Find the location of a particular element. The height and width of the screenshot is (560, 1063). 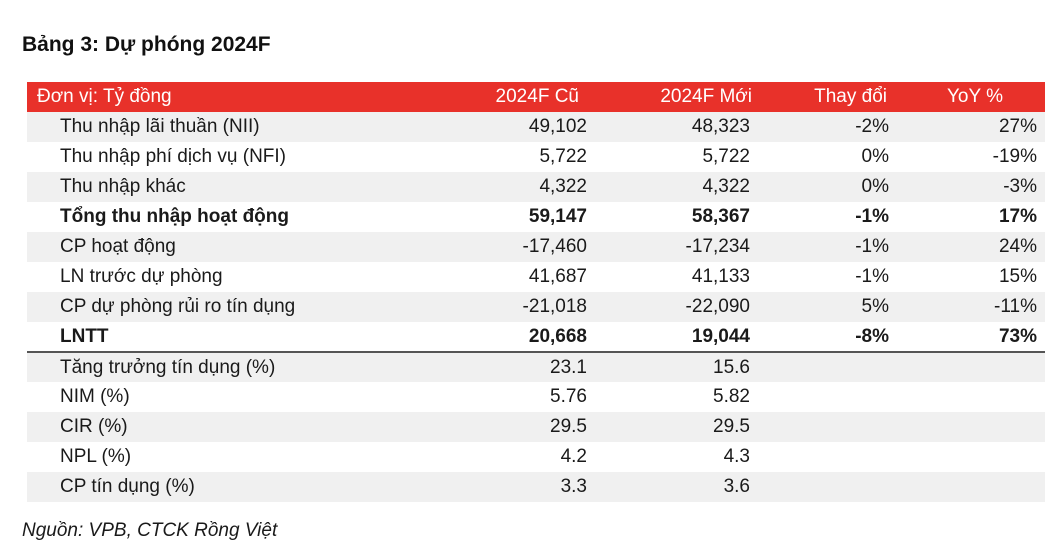

cell-old: 41,687 is located at coordinates (557, 276).